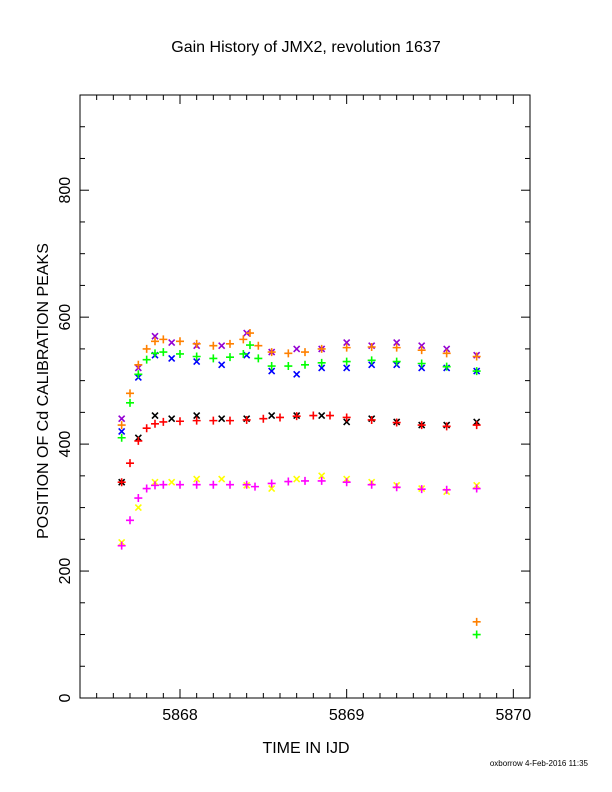  Describe the element at coordinates (65, 697) in the screenshot. I see `y-tick-label: 0` at that location.